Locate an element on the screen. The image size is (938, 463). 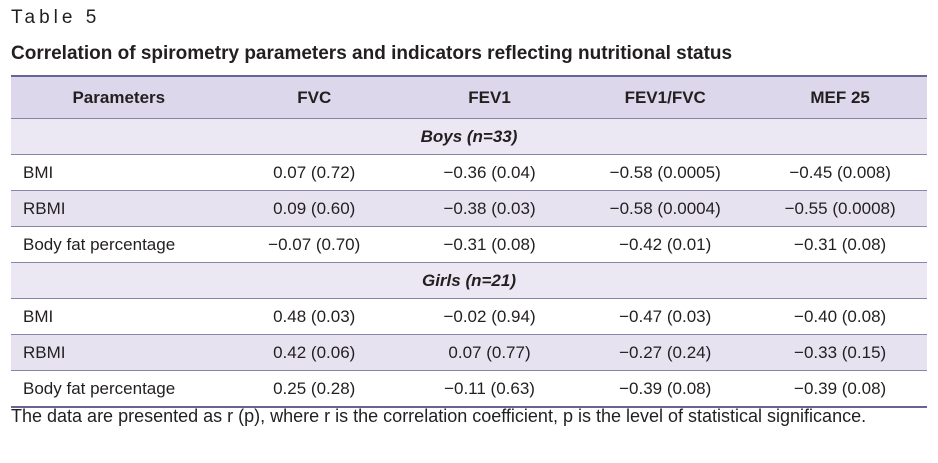
ratio-cell: −0.39 (0.08) is located at coordinates (665, 389).